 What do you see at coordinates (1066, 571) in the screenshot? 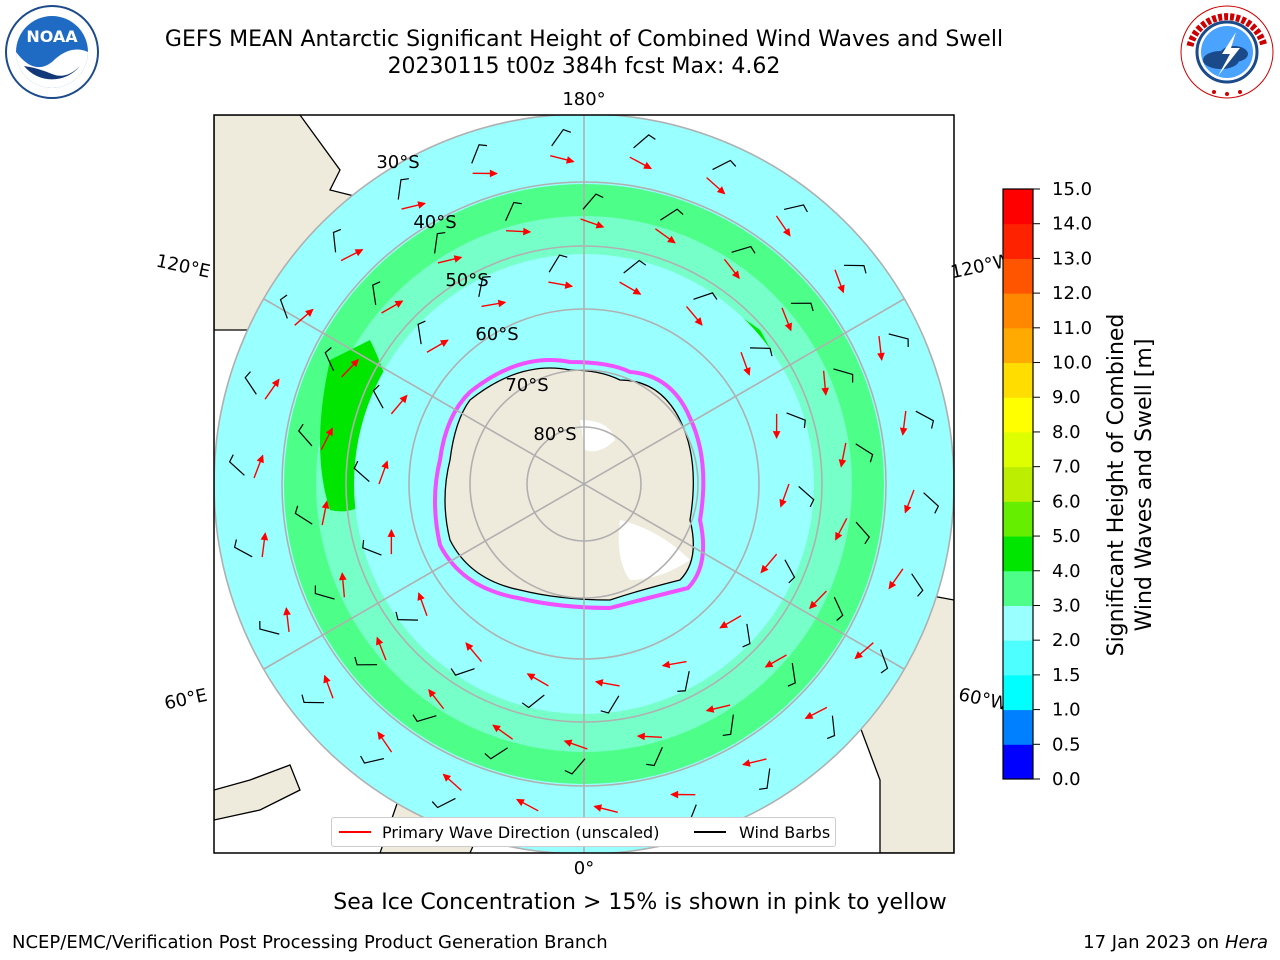
I see `colorbar-tick-label: 4.0` at bounding box center [1066, 571].